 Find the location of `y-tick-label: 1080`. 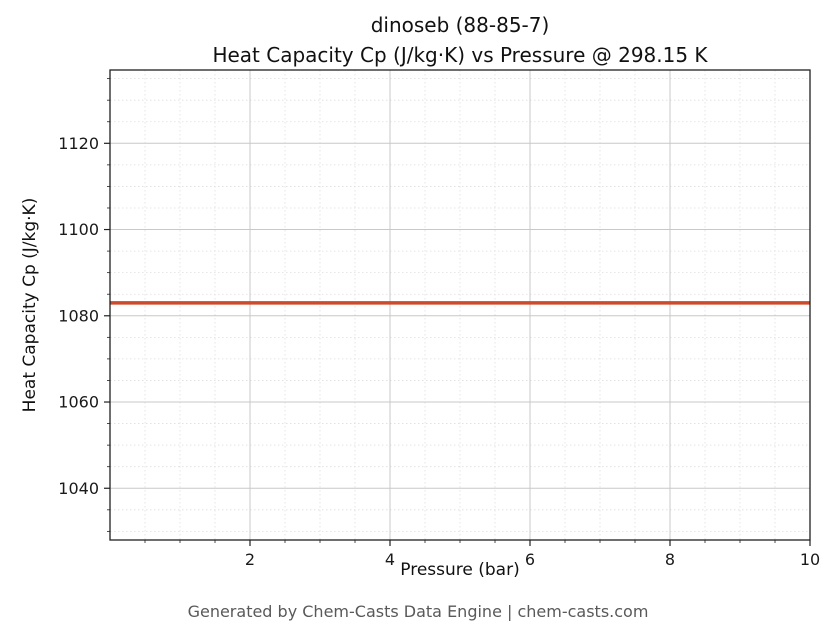

y-tick-label: 1080 is located at coordinates (78, 315).